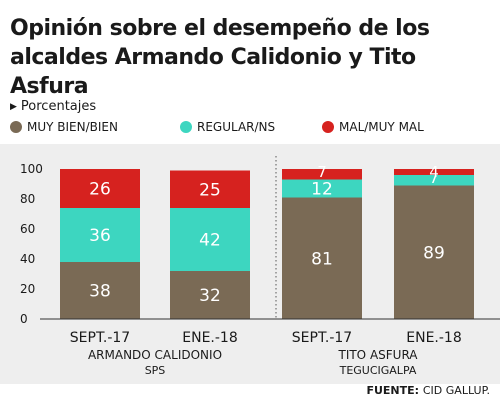 The height and width of the screenshot is (400, 500). What do you see at coordinates (72, 127) in the screenshot?
I see `legend-label-muy-bien: MUY BIEN/BIEN` at bounding box center [72, 127].